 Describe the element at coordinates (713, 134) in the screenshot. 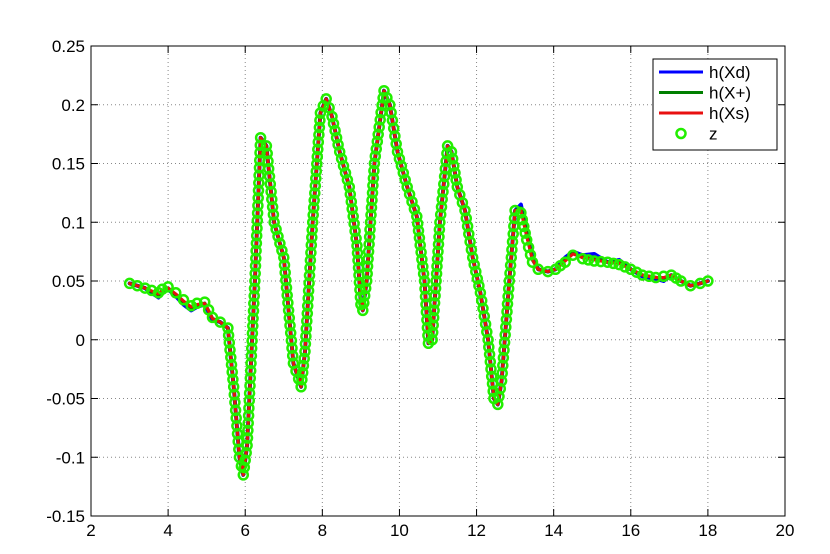

I see `legend-label: z` at that location.